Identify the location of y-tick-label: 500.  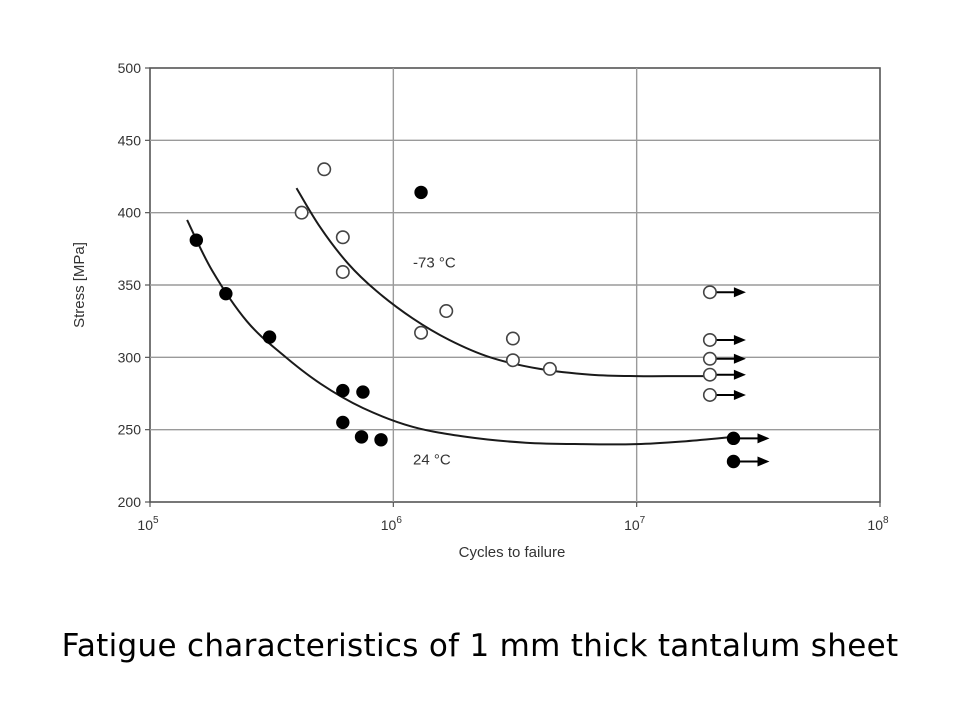
(130, 68).